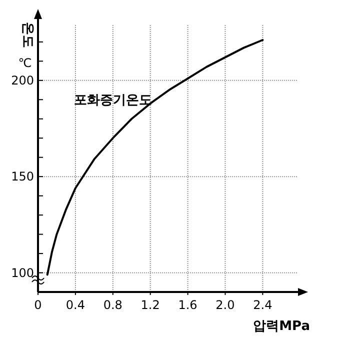  I want to click on y-axis-title: 온도 ℃, so click(26, 46).